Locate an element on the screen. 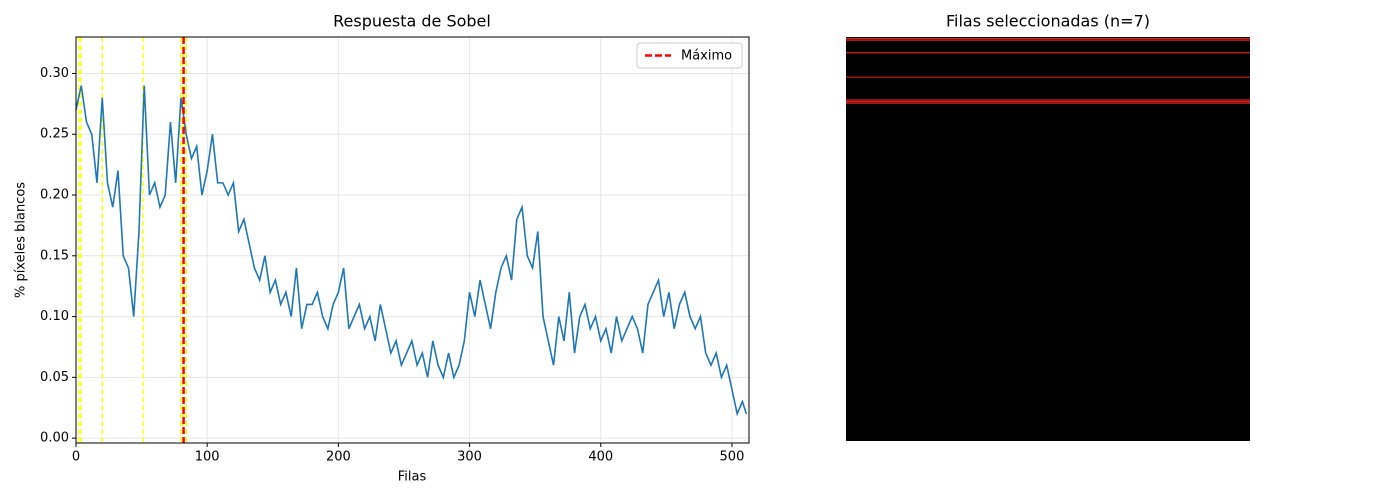  y-tick-label: 0.05 is located at coordinates (54, 377).